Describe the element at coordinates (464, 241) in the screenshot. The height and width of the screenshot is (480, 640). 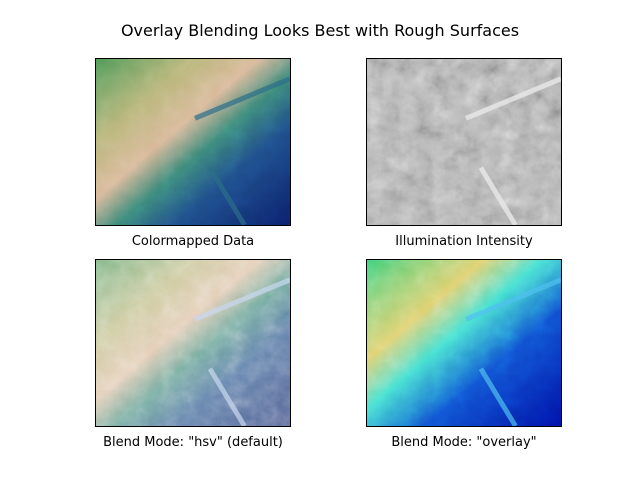
I see `panel-label-illumination: Illumination Intensity` at that location.